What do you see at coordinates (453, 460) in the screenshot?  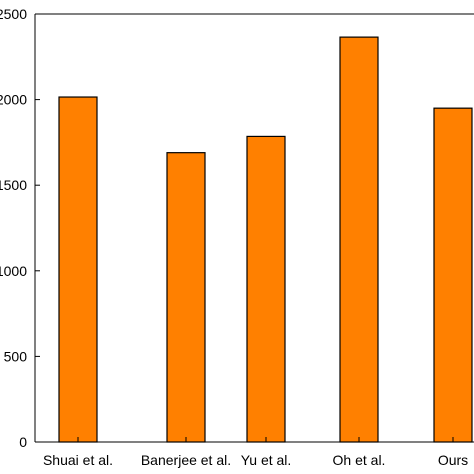 I see `x-tick-label: Ours` at bounding box center [453, 460].